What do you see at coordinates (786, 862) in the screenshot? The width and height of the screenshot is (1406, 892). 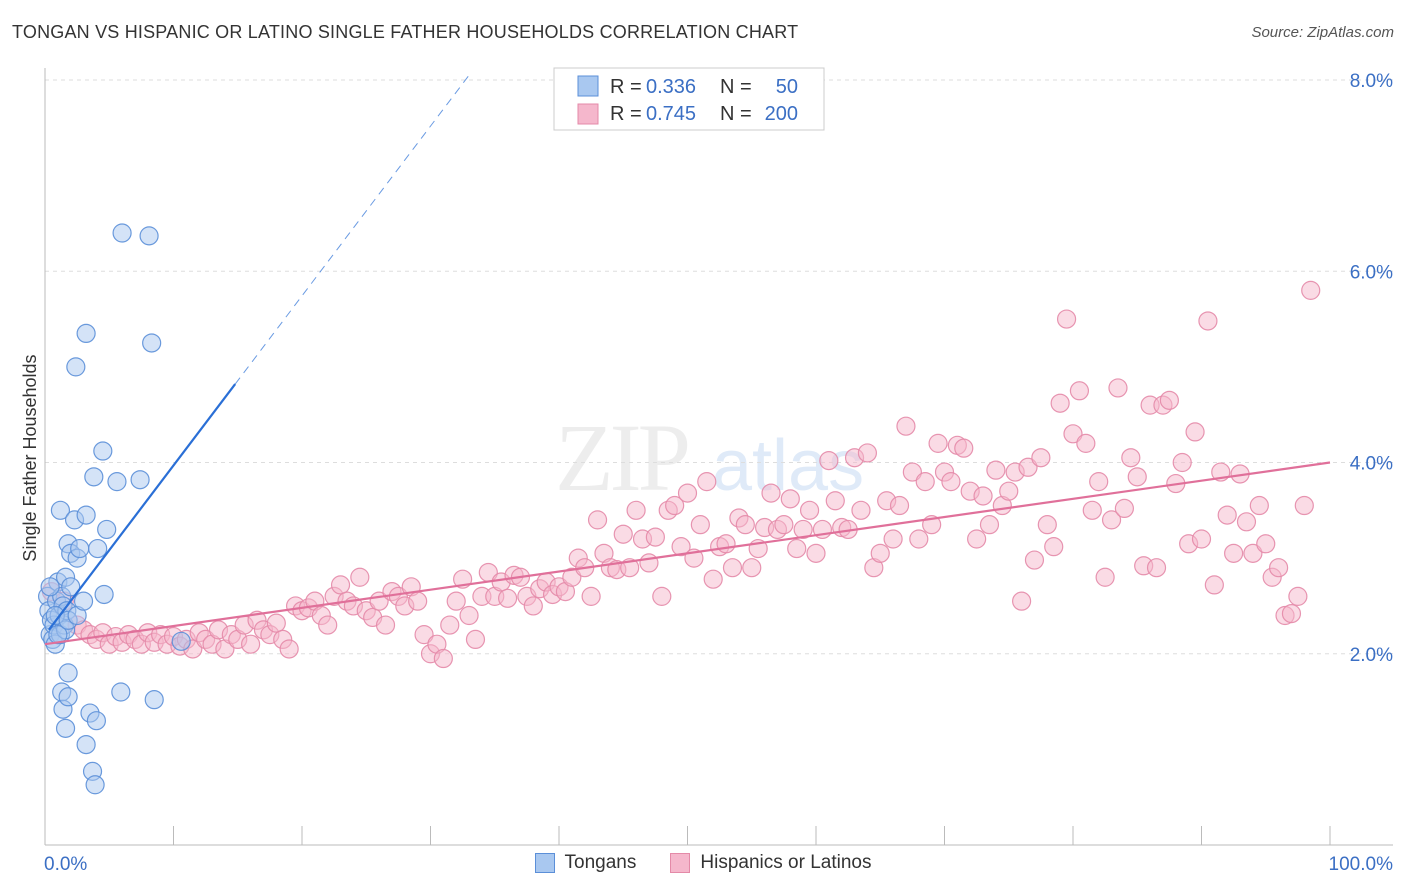 I see `legend-label-hispanics: Hispanics or Latinos` at bounding box center [786, 862].